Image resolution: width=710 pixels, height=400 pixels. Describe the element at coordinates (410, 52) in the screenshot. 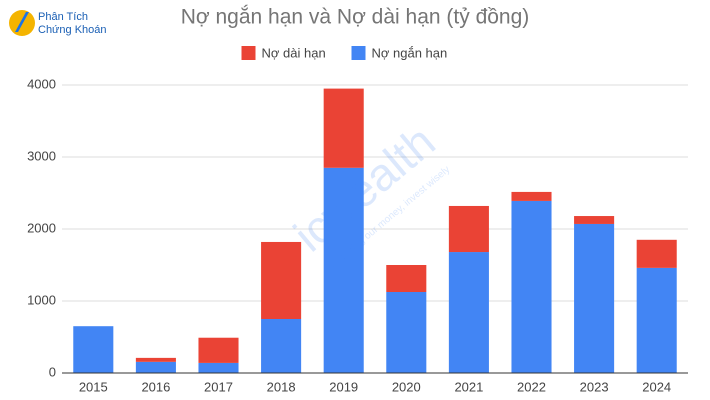

I see `legend-label: Nợ ngắn hạn` at that location.